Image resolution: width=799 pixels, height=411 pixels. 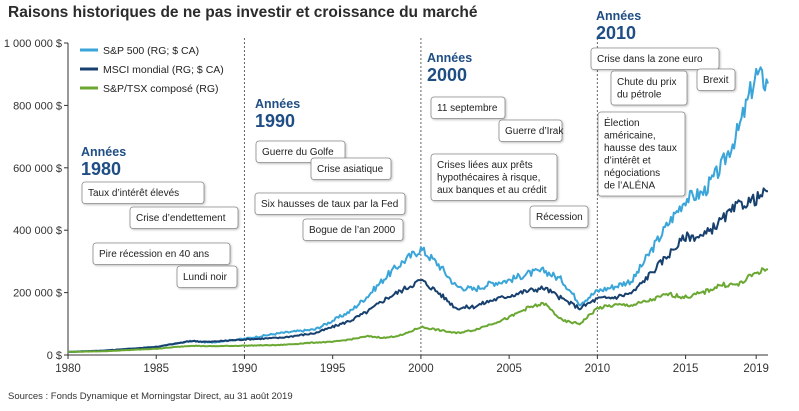 I want to click on event-callout-text: hypothécaires à risque,, so click(x=488, y=178).